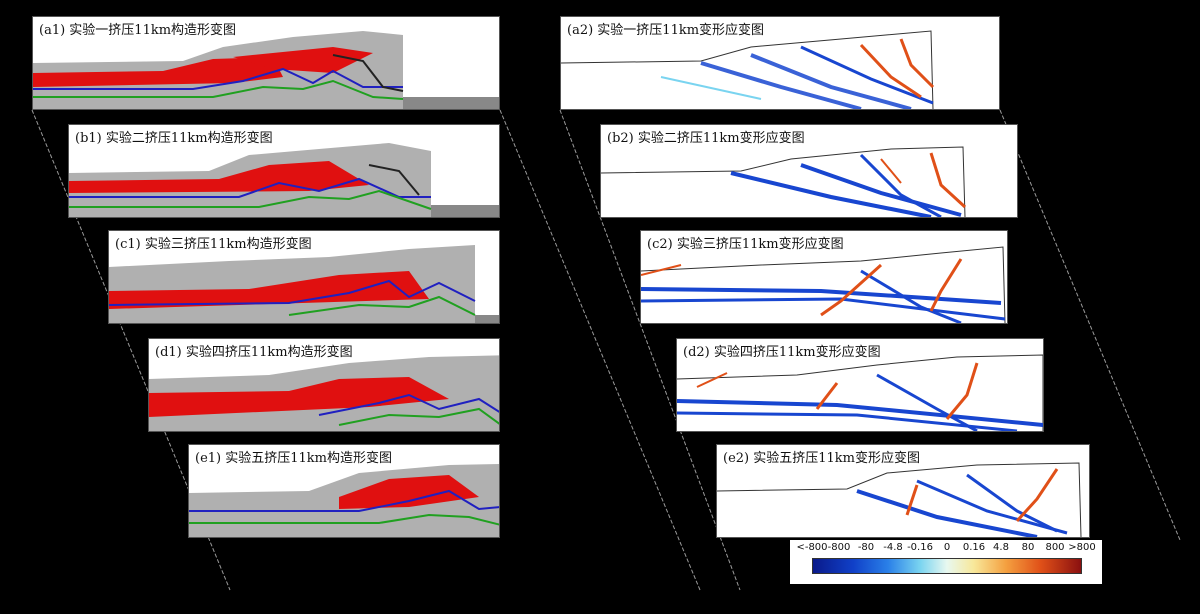 This screenshot has width=1200, height=614. Describe the element at coordinates (706, 138) in the screenshot. I see `panel-b2-title: (b2) 实验二挤压11km变形应变图` at that location.